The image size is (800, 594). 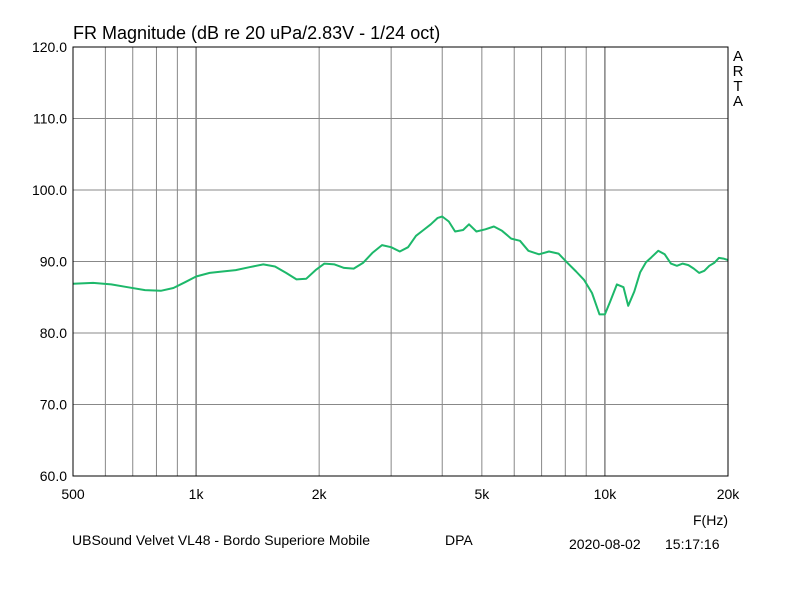 What do you see at coordinates (737, 86) in the screenshot?
I see `watermark-letter: T` at bounding box center [737, 86].